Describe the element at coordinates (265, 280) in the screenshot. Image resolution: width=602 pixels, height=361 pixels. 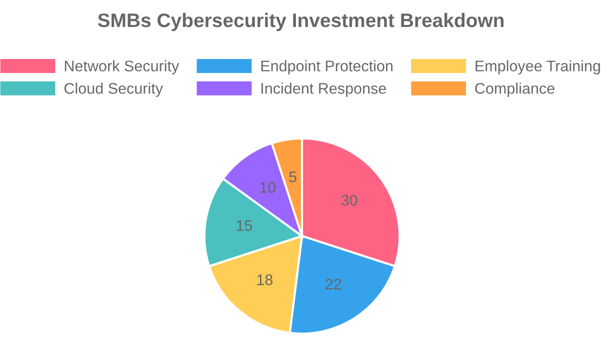
I see `data-label: 18` at that location.